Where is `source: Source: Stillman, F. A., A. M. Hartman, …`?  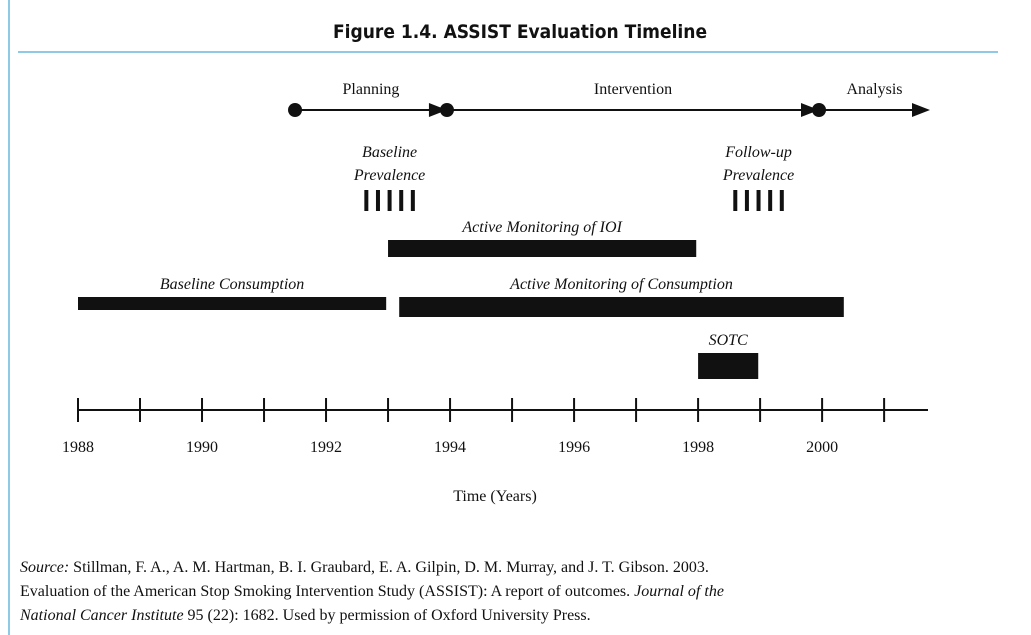
source: Source: Stillman, F. A., A. M. Hartman, … is located at coordinates (371, 591).